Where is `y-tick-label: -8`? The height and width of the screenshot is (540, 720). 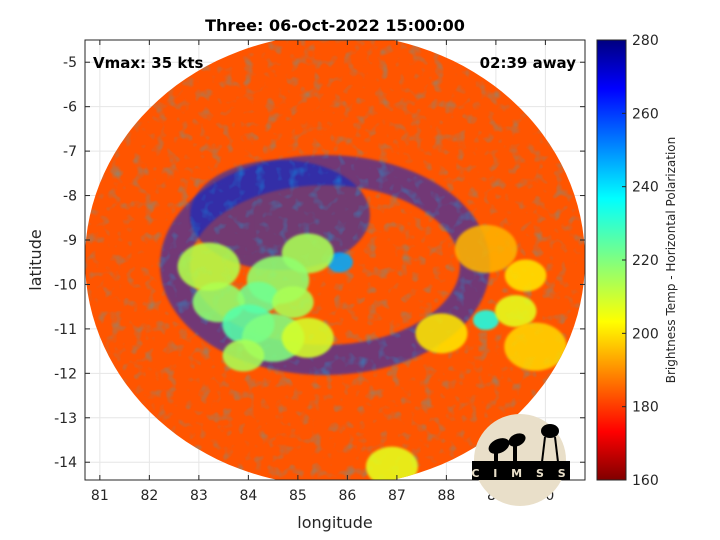
y-tick-label: -8 is located at coordinates (70, 197).